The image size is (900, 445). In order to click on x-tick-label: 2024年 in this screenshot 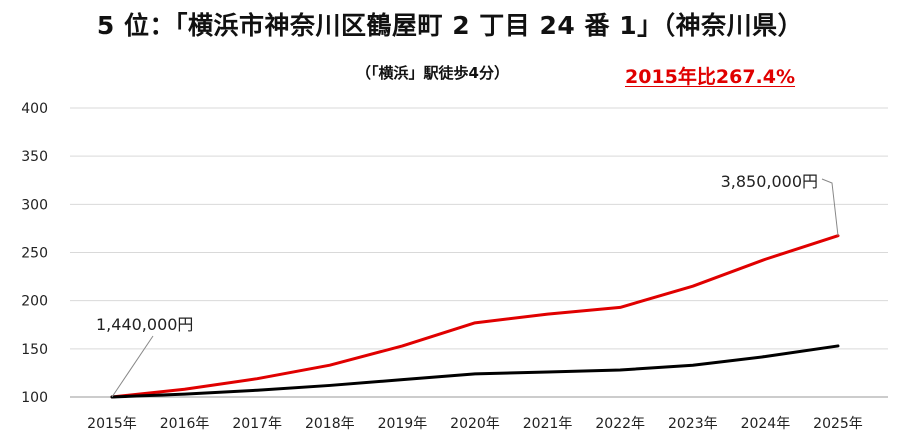, I will do `click(766, 424)`.